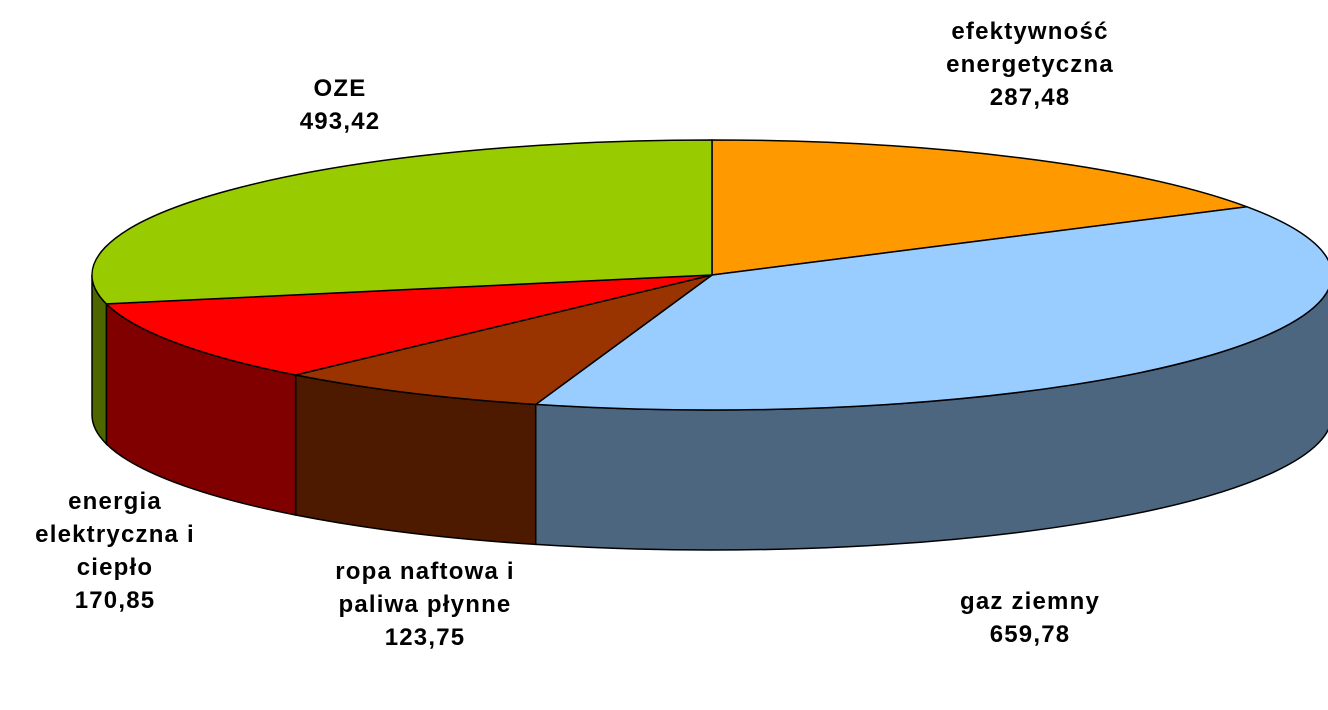 Image resolution: width=1328 pixels, height=710 pixels. What do you see at coordinates (340, 88) in the screenshot?
I see `category-name: OZE` at bounding box center [340, 88].